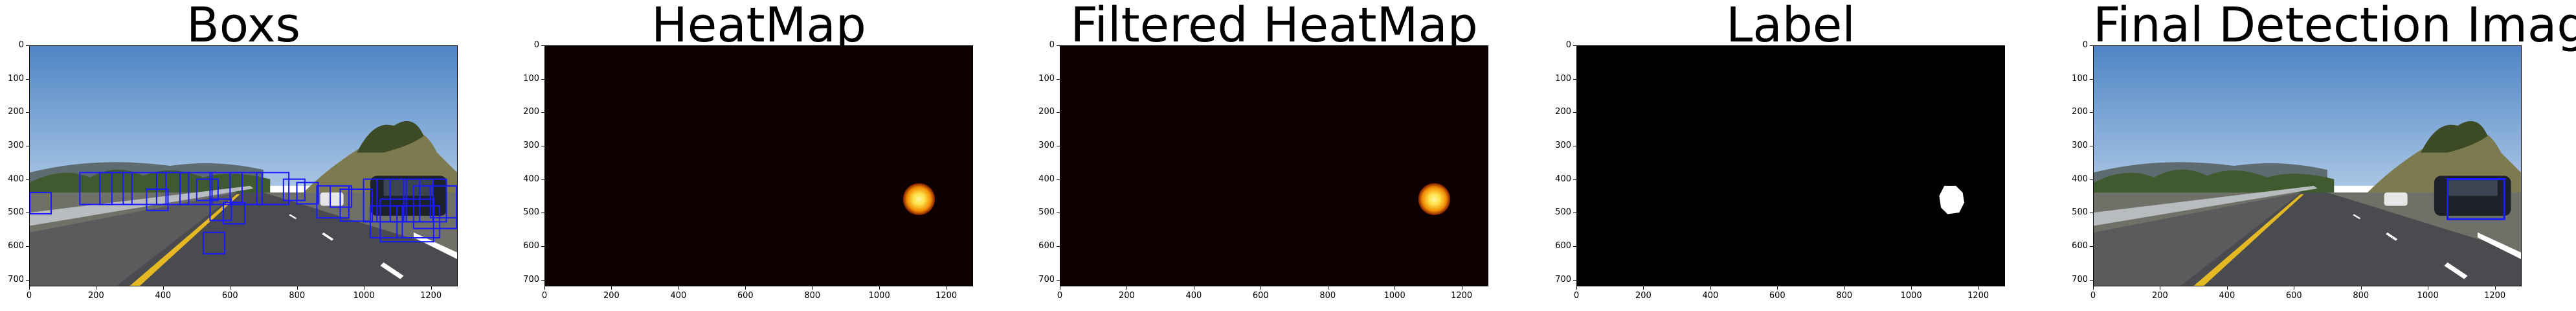 This screenshot has height=311, width=2576. I want to click on white-car, so click(2396, 199).